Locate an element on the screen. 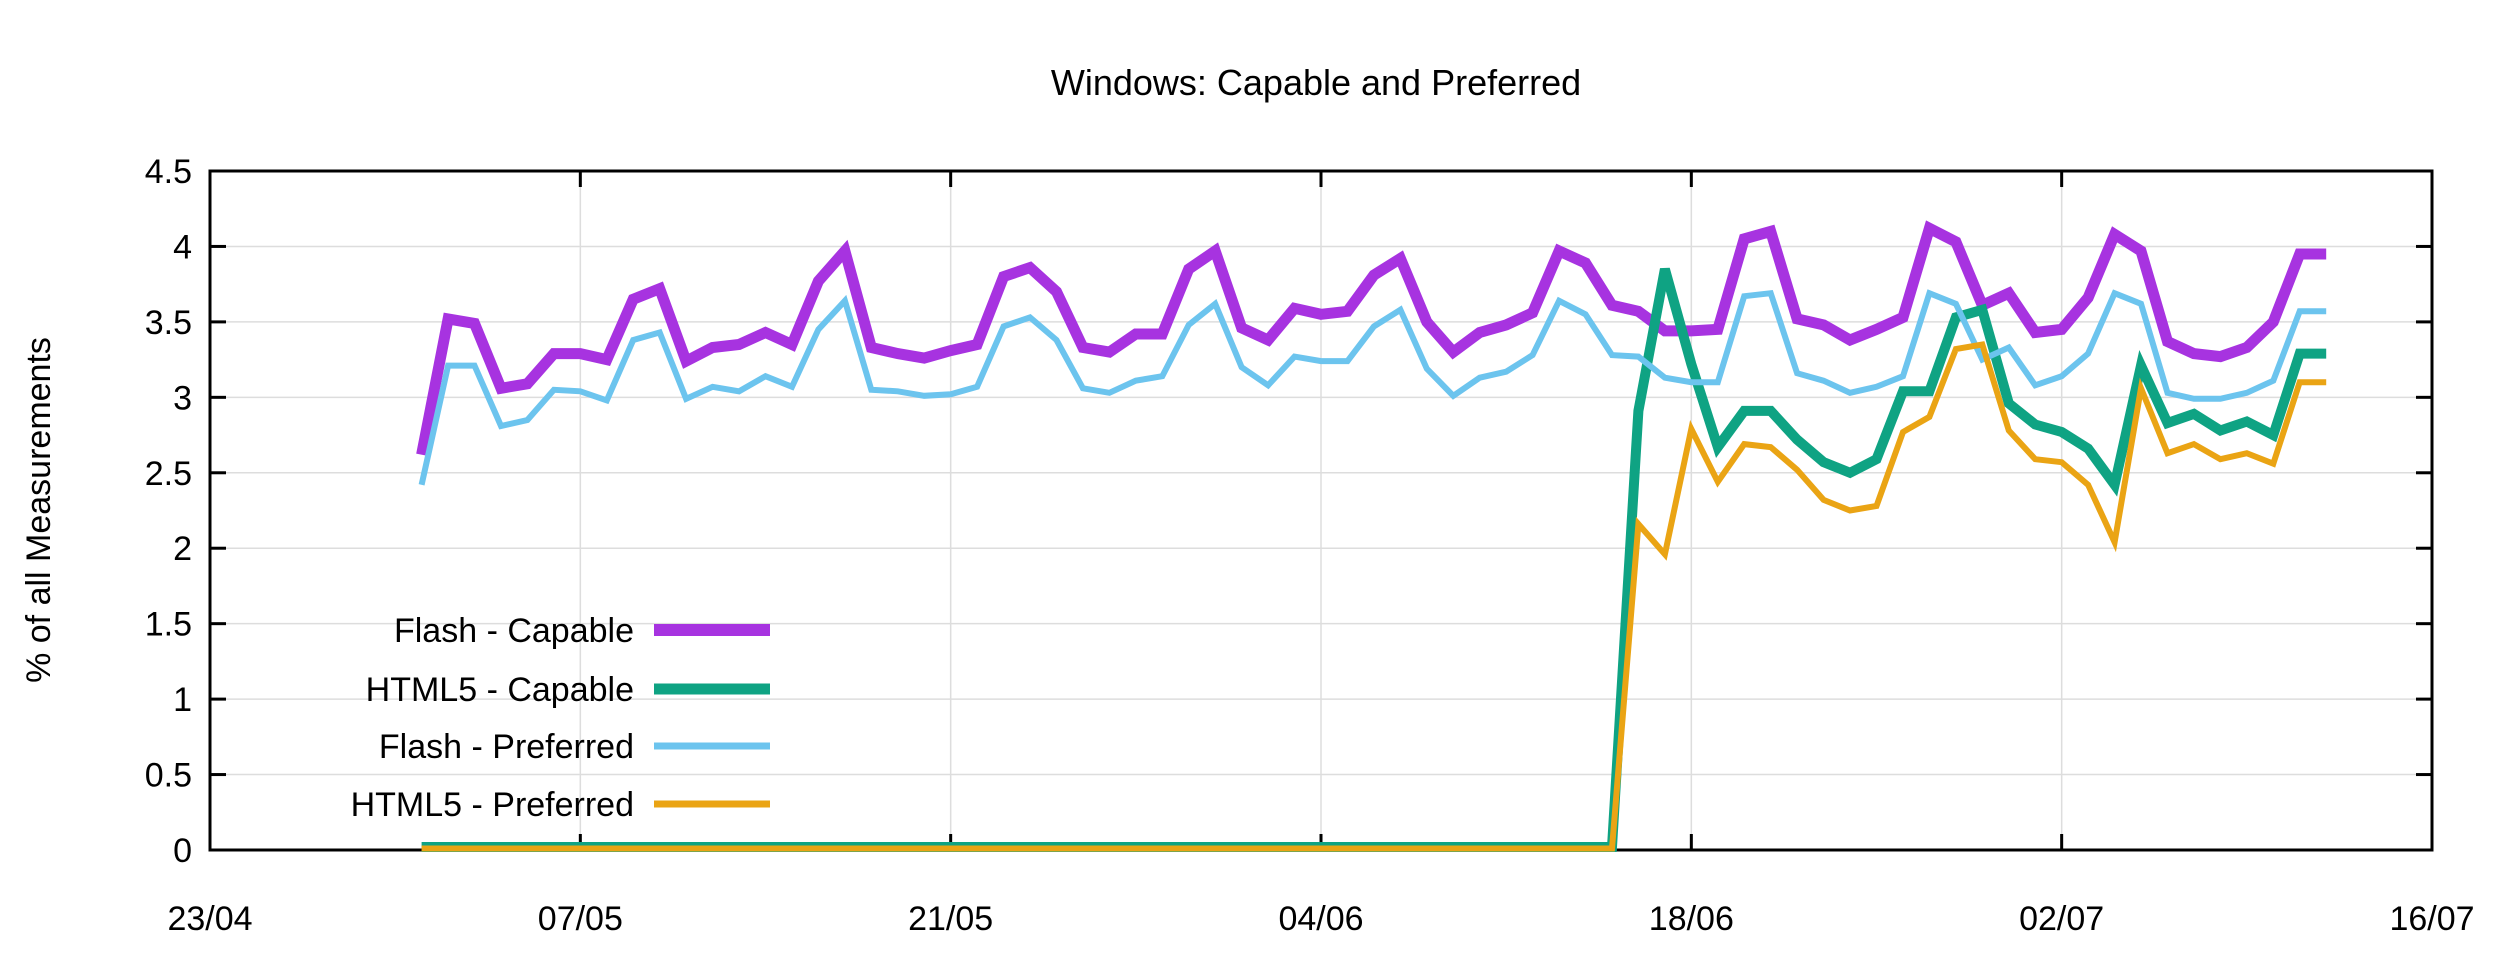 Image resolution: width=2500 pixels, height=973 pixels. x-tick-label: 16/07 is located at coordinates (2431, 919).